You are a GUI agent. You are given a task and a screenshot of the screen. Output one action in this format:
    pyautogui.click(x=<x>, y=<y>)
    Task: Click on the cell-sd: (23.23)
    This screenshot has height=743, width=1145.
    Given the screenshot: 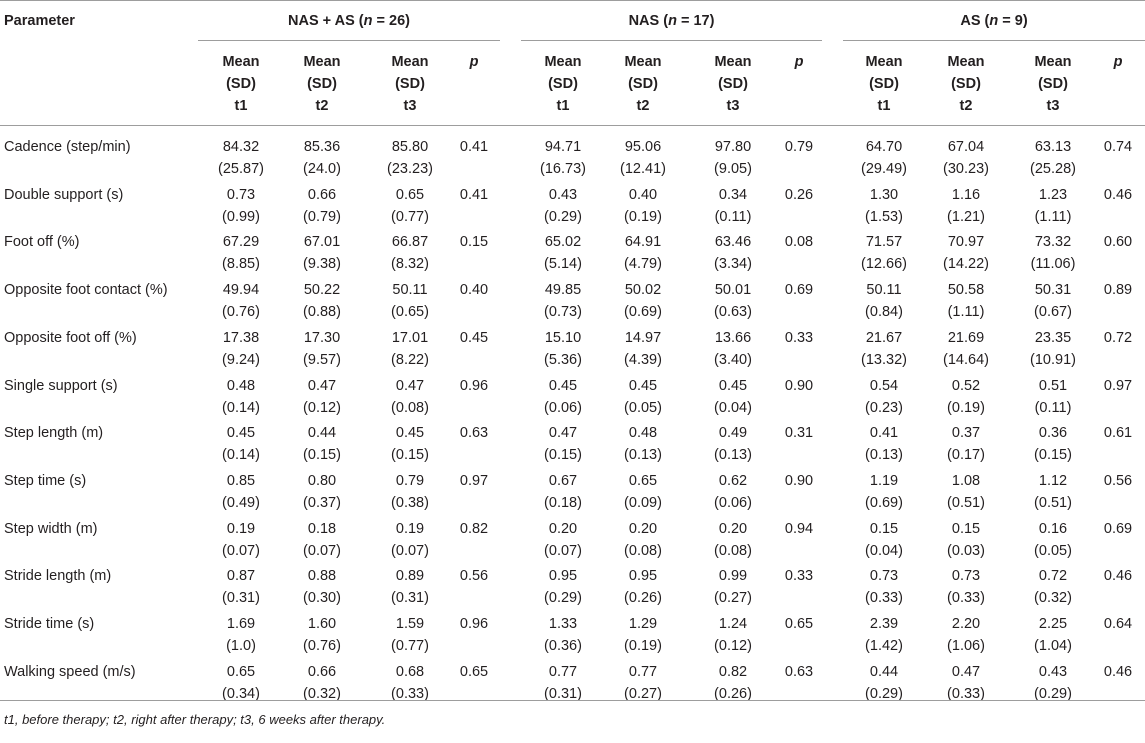 What is the action you would take?
    pyautogui.click(x=410, y=169)
    